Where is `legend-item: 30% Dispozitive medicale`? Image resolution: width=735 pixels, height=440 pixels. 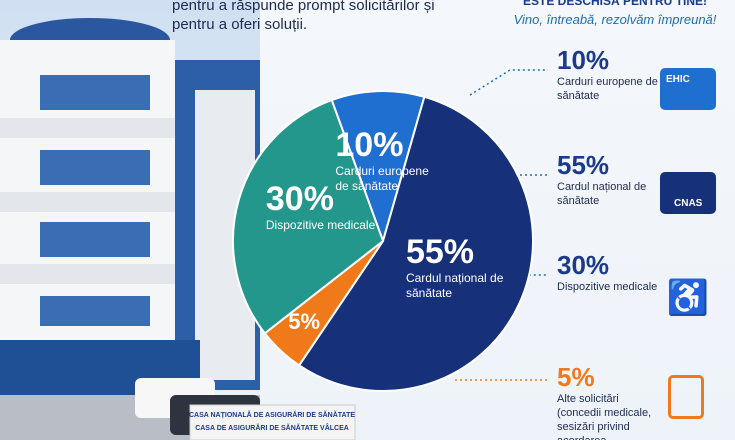
legend-item: 30% Dispozitive medicale is located at coordinates (612, 272).